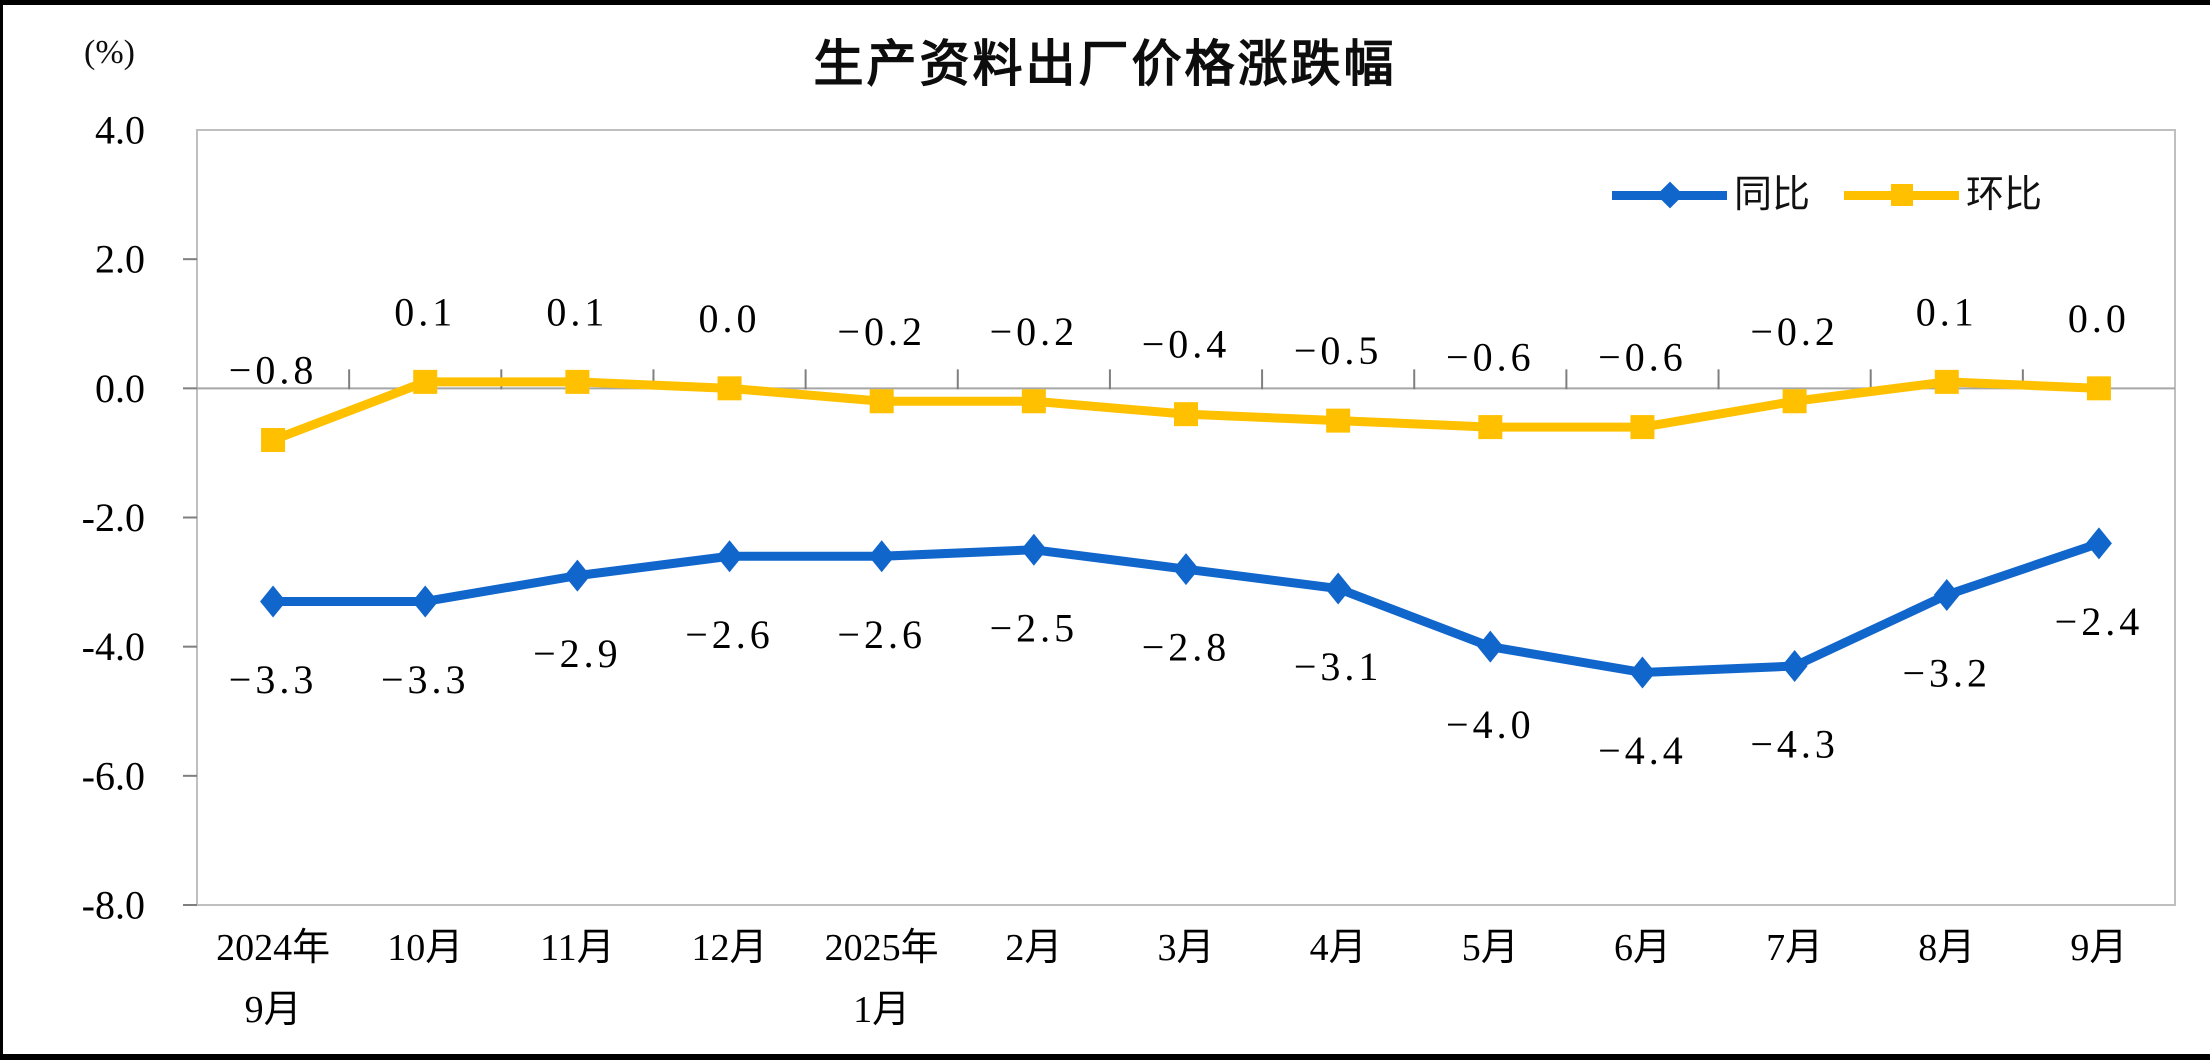 Image resolution: width=2210 pixels, height=1060 pixels. I want to click on data-label-同比: −4.0, so click(1490, 724).